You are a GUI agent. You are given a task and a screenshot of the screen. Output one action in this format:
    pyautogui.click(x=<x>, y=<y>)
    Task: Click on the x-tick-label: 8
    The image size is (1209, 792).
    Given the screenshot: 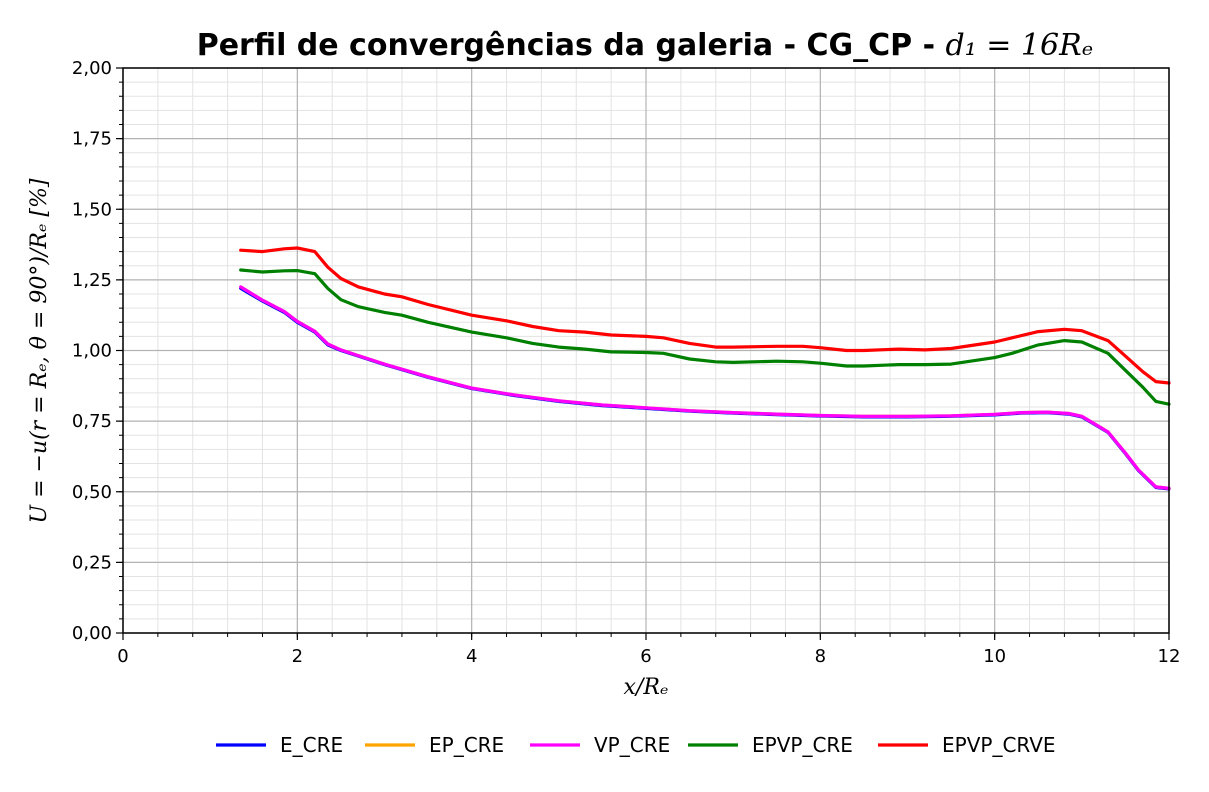 What is the action you would take?
    pyautogui.click(x=820, y=656)
    